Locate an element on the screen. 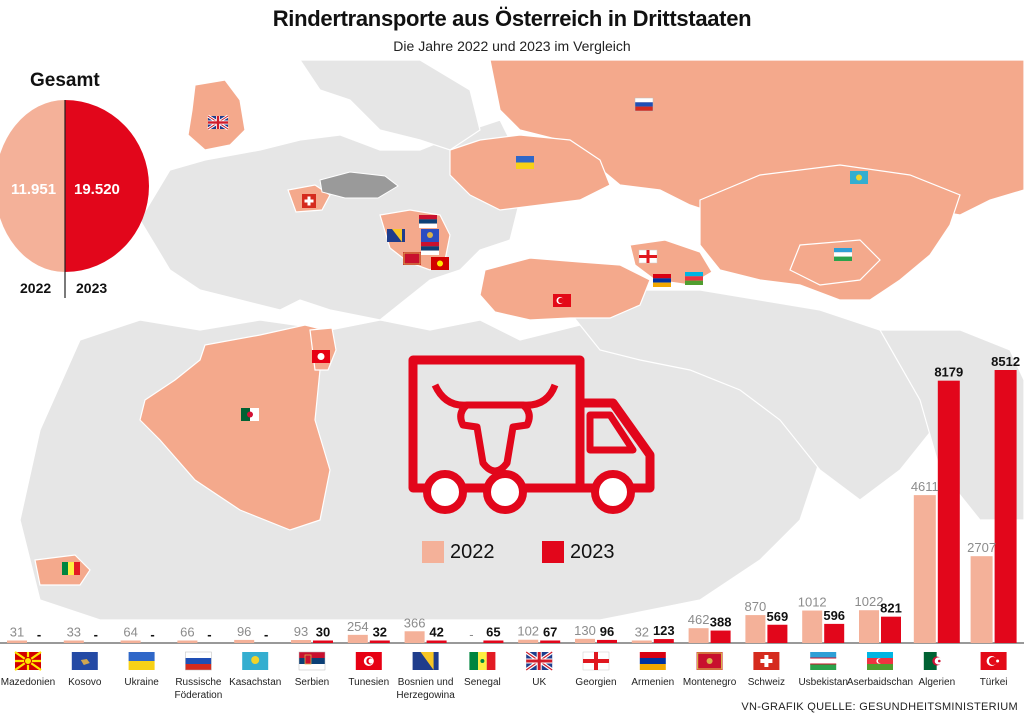  value-label-2022-3: 66 is located at coordinates (187, 632).